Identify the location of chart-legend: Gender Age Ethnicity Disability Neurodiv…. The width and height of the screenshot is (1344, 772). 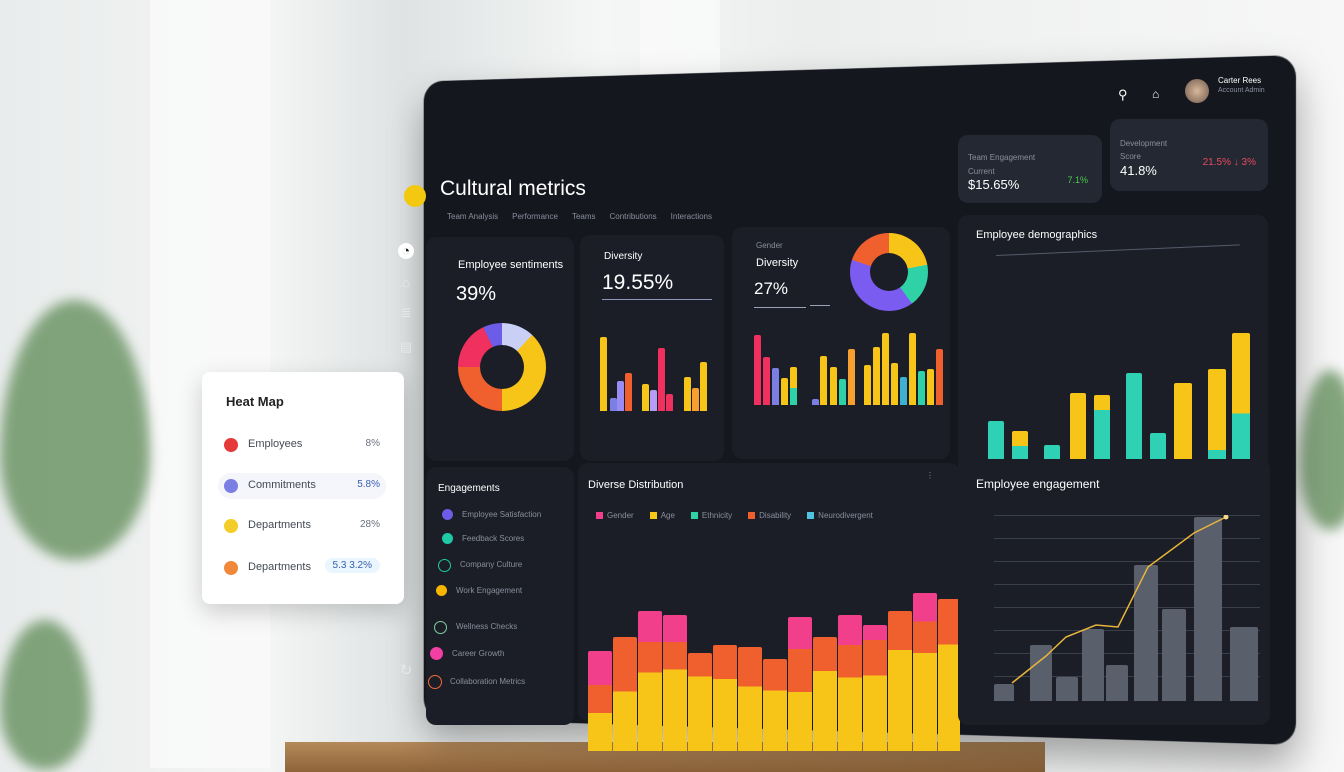
(734, 515).